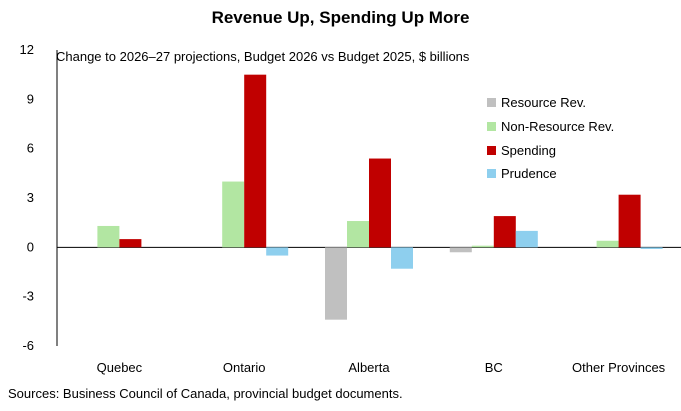  What do you see at coordinates (380, 203) in the screenshot?
I see `bar-spending-alberta` at bounding box center [380, 203].